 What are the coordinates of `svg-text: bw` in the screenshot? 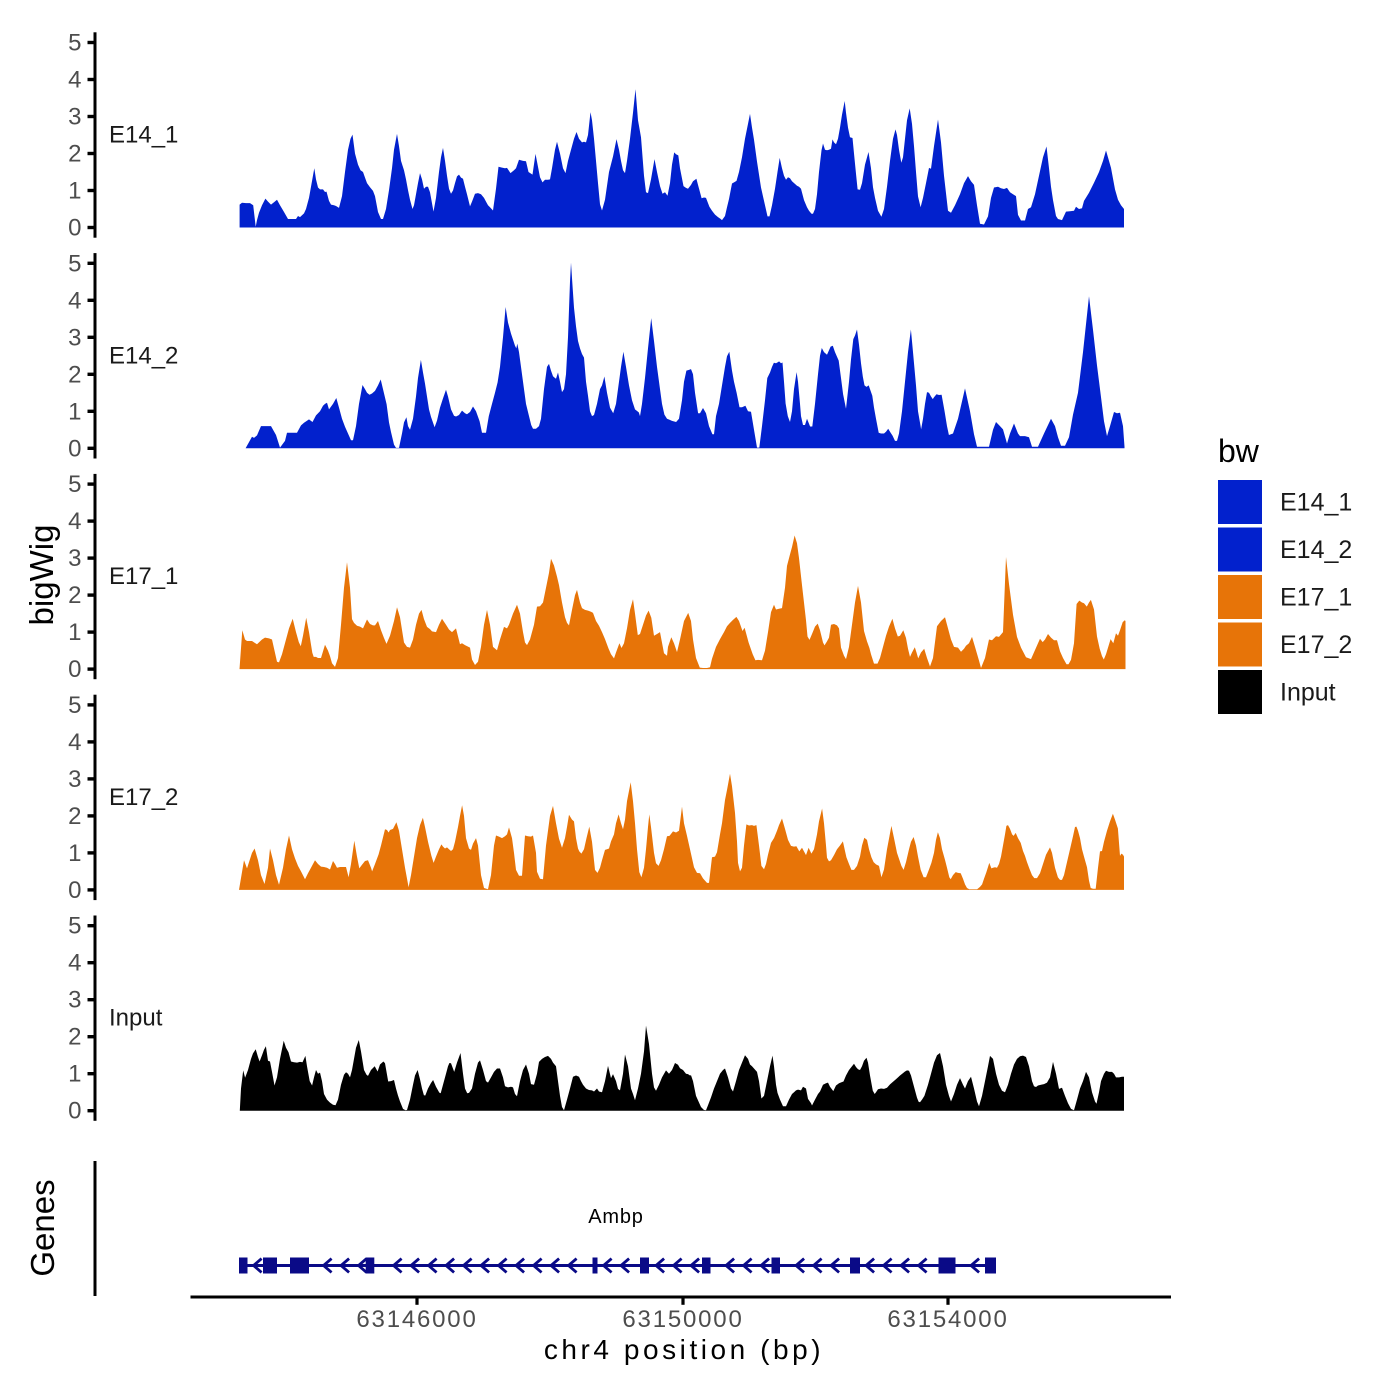 It's located at (1239, 451).